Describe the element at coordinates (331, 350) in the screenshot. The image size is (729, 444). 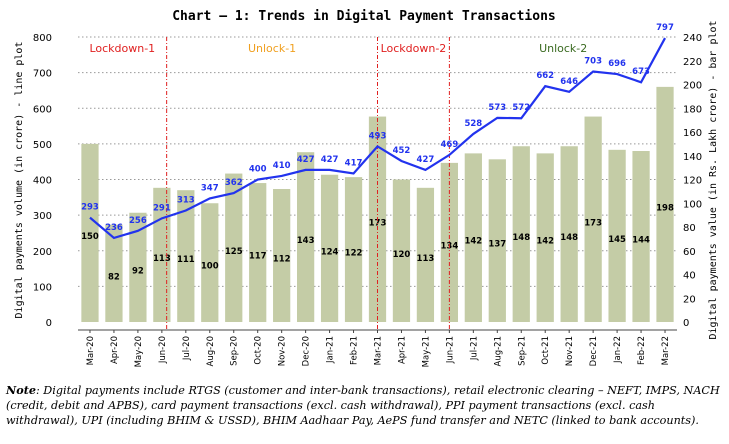
I see `x-tick-label: Jan-21` at that location.